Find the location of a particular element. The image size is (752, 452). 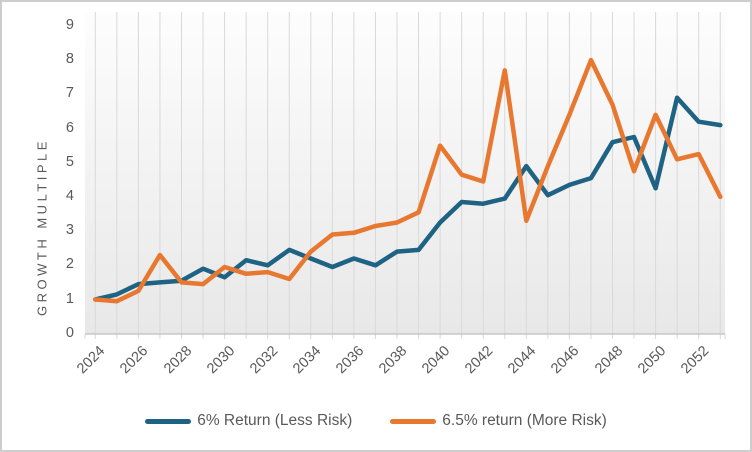

y-tick-label: 8 is located at coordinates (69, 59).